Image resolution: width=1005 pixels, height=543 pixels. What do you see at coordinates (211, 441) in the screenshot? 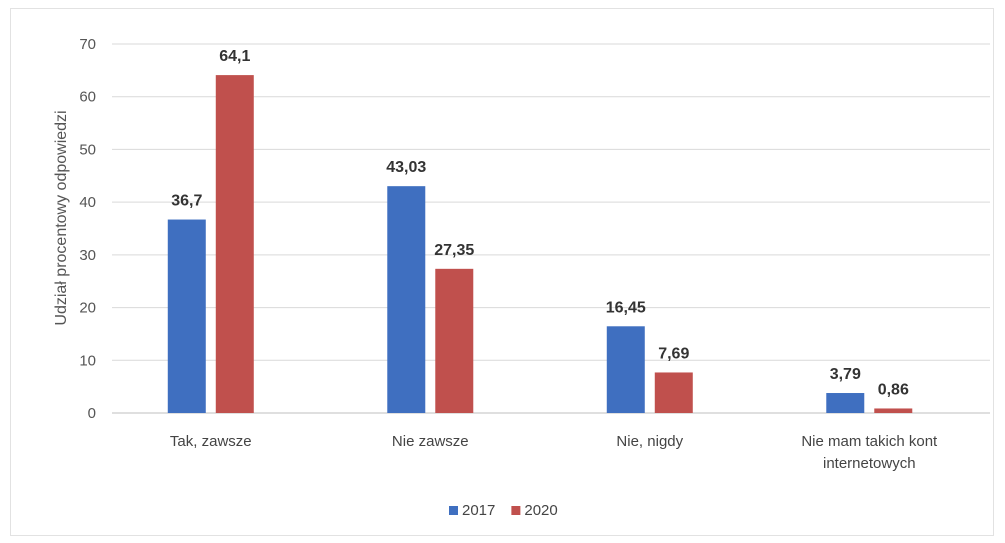
I see `x-category-label: Tak, zawsze` at bounding box center [211, 441].